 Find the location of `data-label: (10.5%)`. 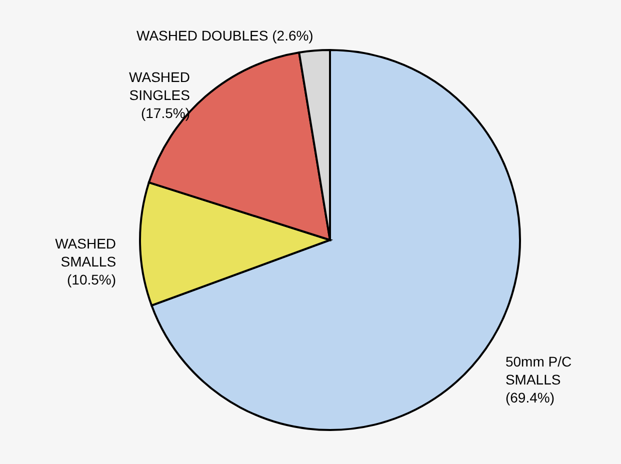

data-label: (10.5%) is located at coordinates (91, 280).